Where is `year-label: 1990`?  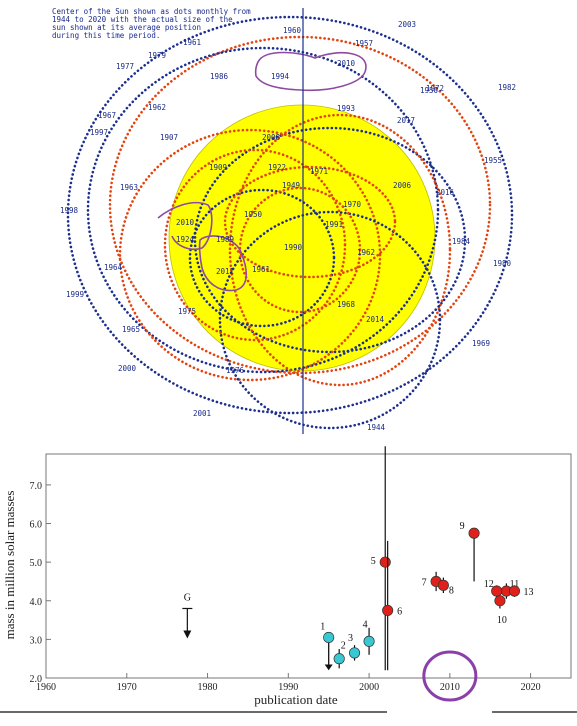
year-label: 1990 is located at coordinates (293, 247).